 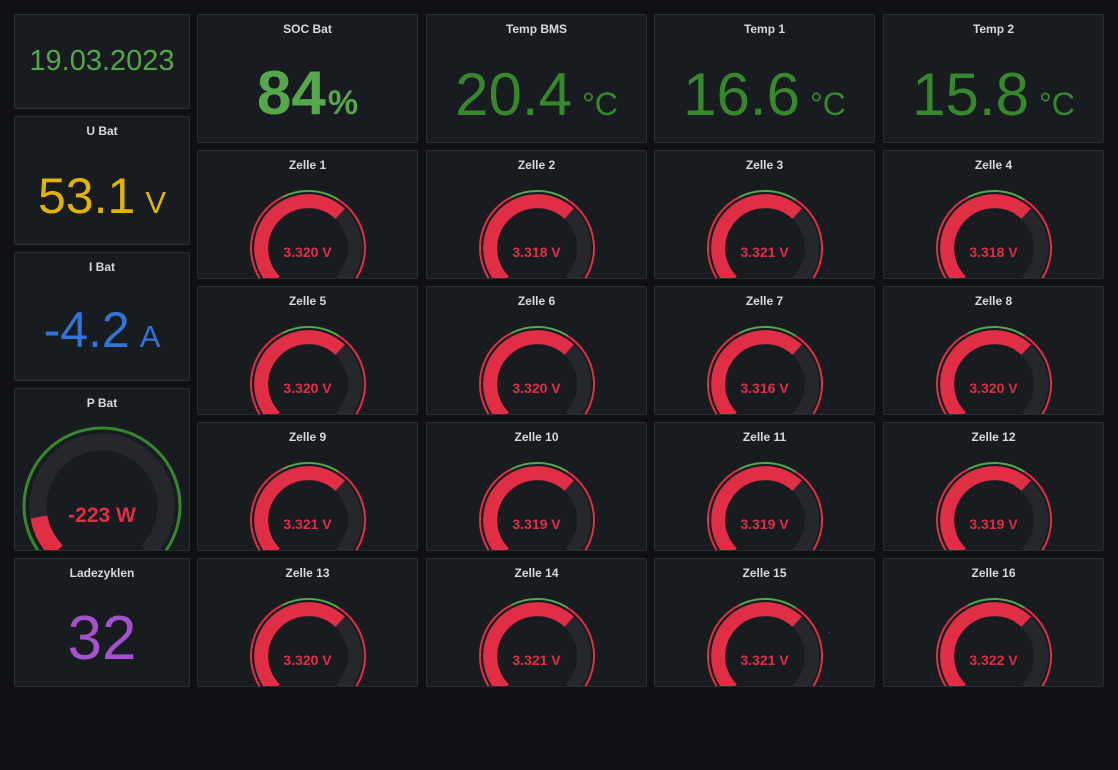 I want to click on cell-8-panel: Zelle 8 3.320 V, so click(x=993, y=350).